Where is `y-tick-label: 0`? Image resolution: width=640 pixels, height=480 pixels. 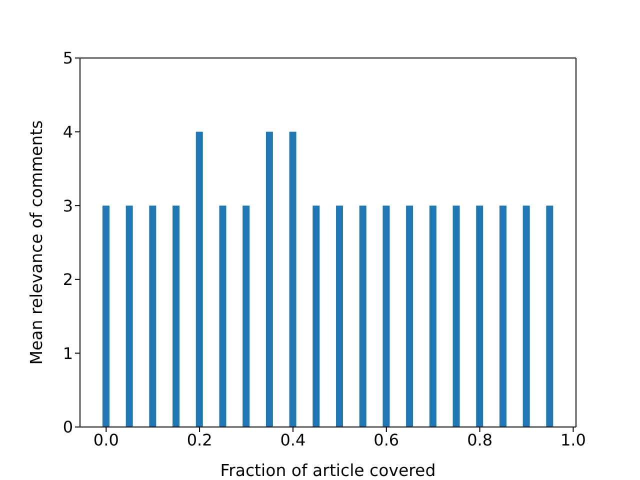
y-tick-label: 0 is located at coordinates (67, 427).